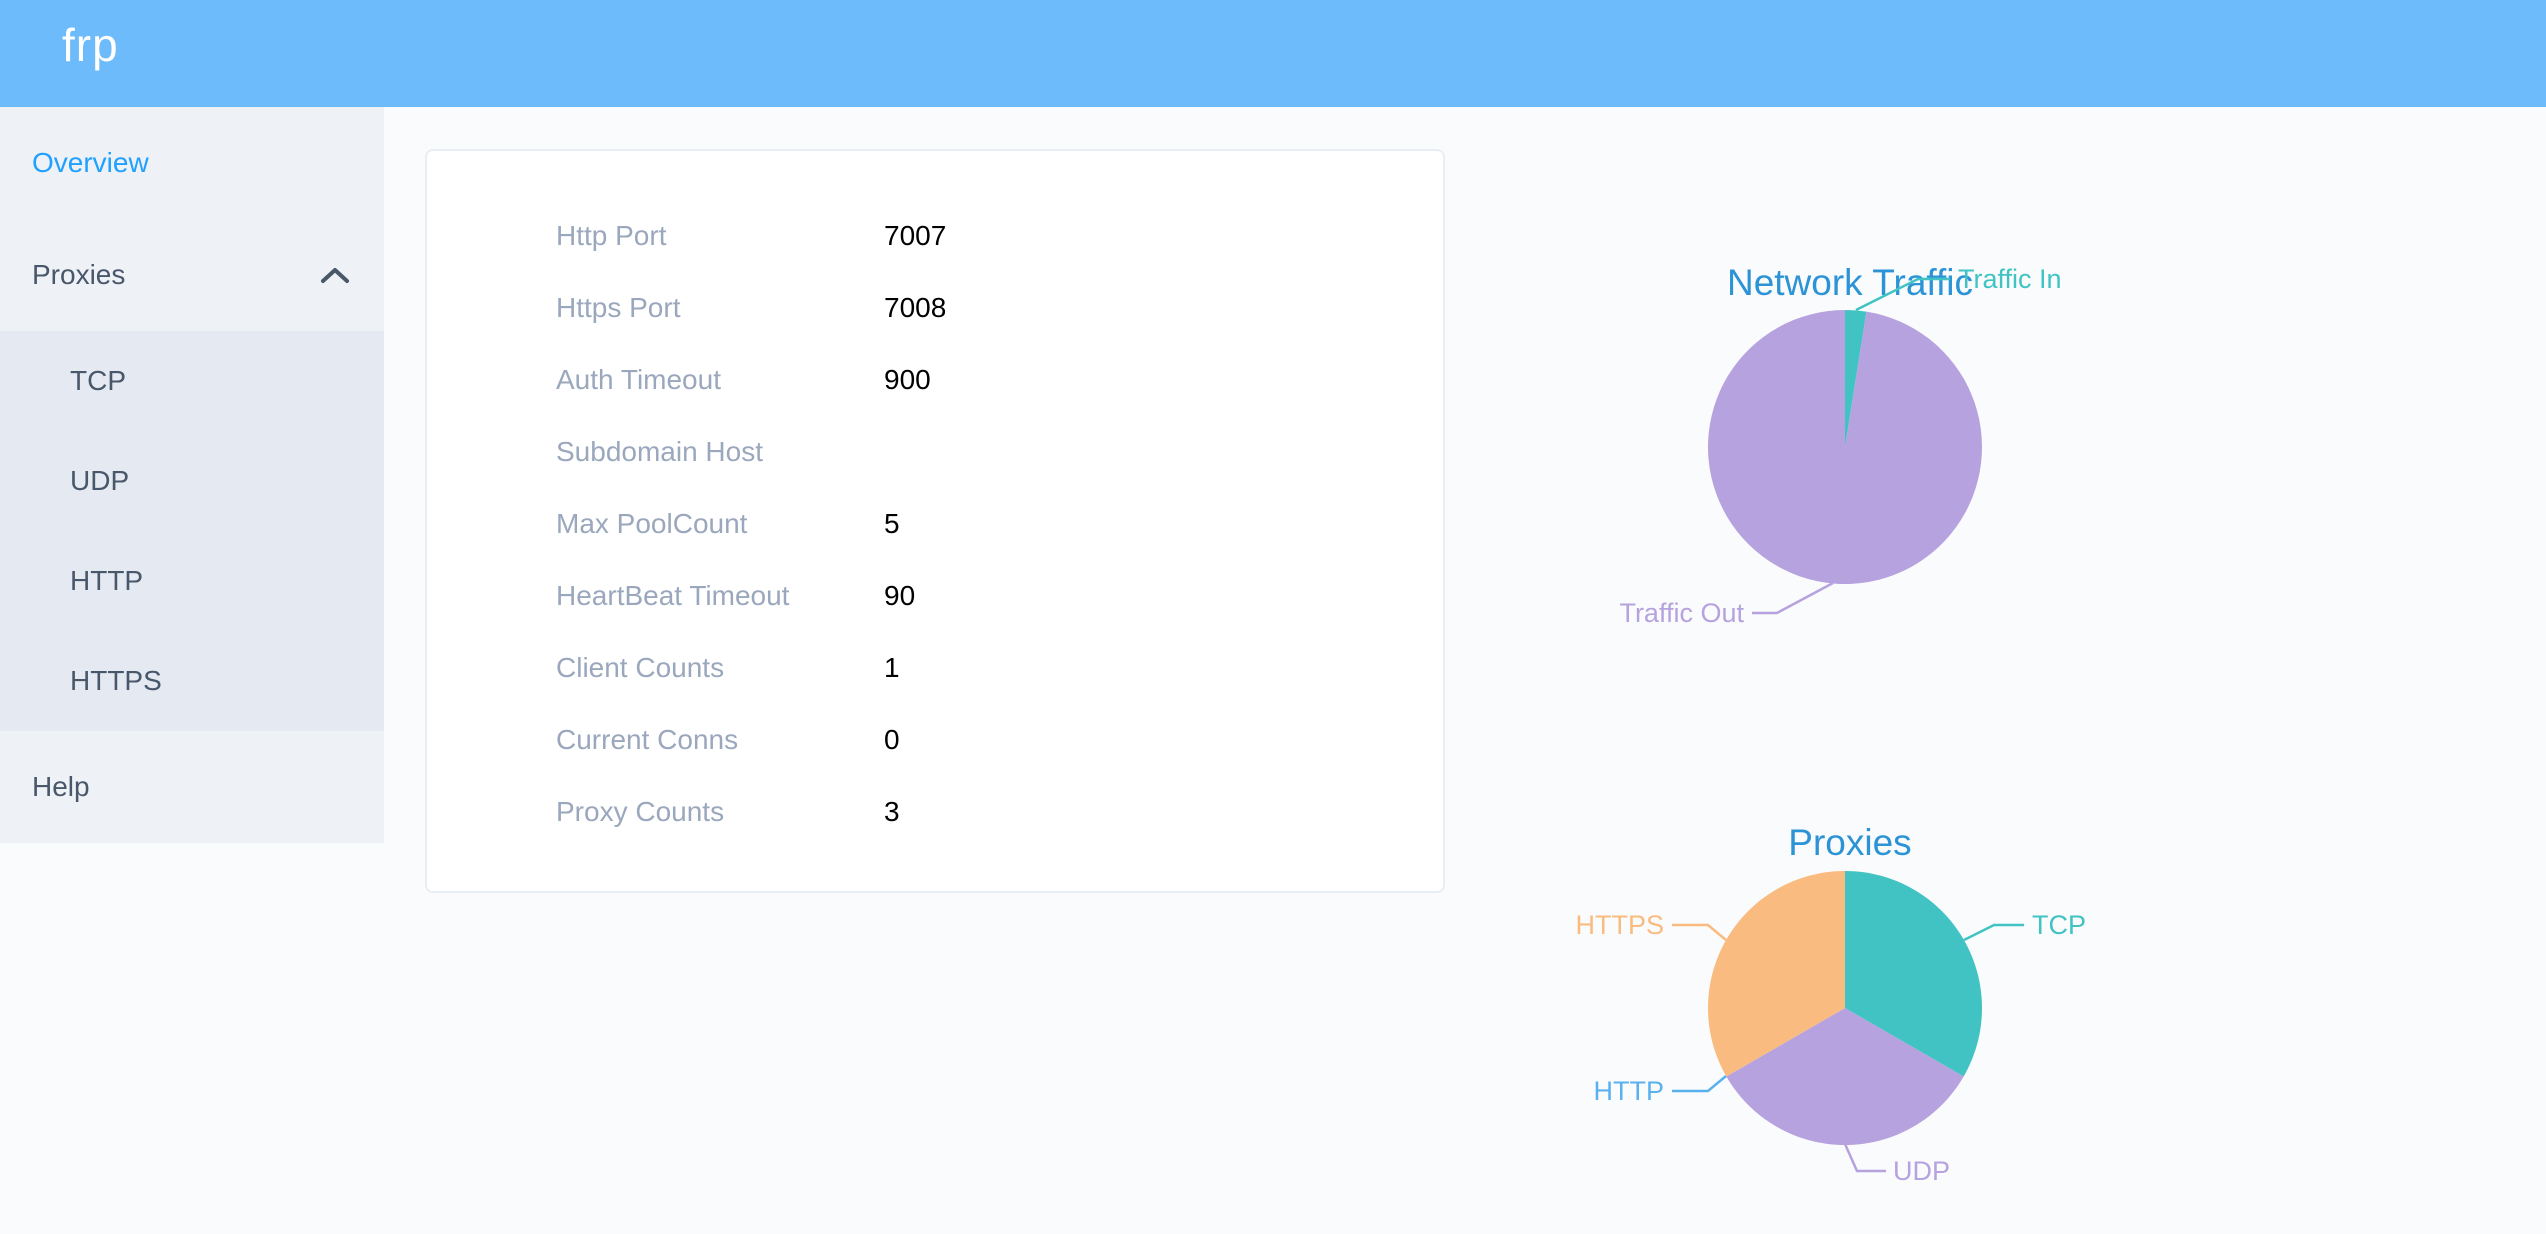  What do you see at coordinates (915, 235) in the screenshot?
I see `config-value: 7007` at bounding box center [915, 235].